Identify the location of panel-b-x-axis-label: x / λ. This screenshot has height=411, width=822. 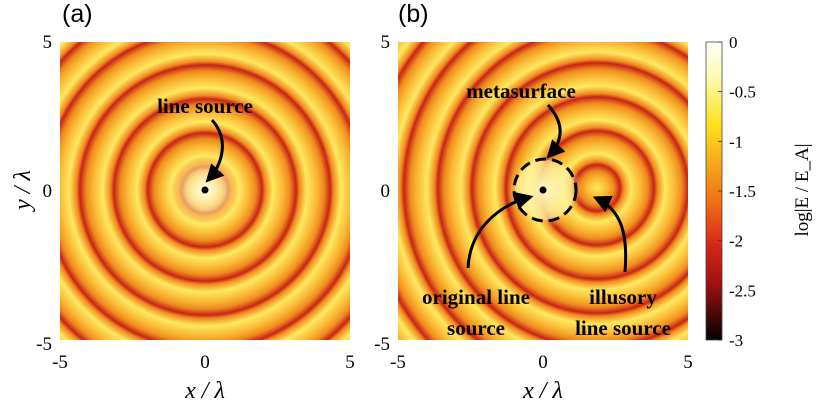
(542, 391).